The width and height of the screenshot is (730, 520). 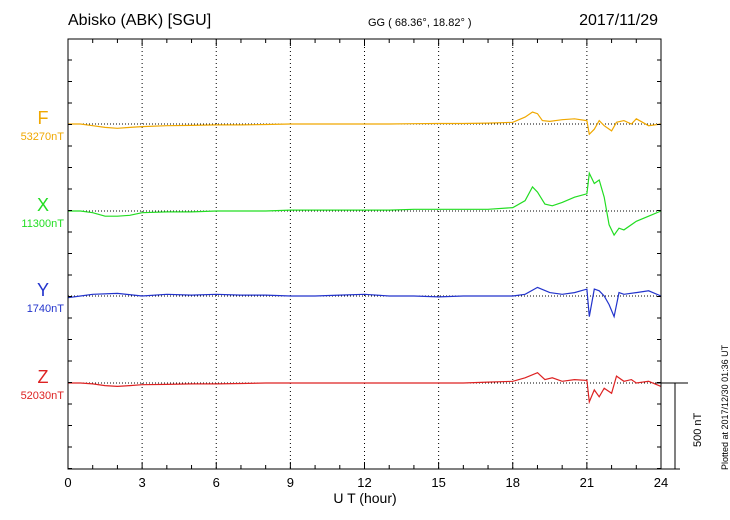 What do you see at coordinates (42, 290) in the screenshot?
I see `series-name-y: Y` at bounding box center [42, 290].